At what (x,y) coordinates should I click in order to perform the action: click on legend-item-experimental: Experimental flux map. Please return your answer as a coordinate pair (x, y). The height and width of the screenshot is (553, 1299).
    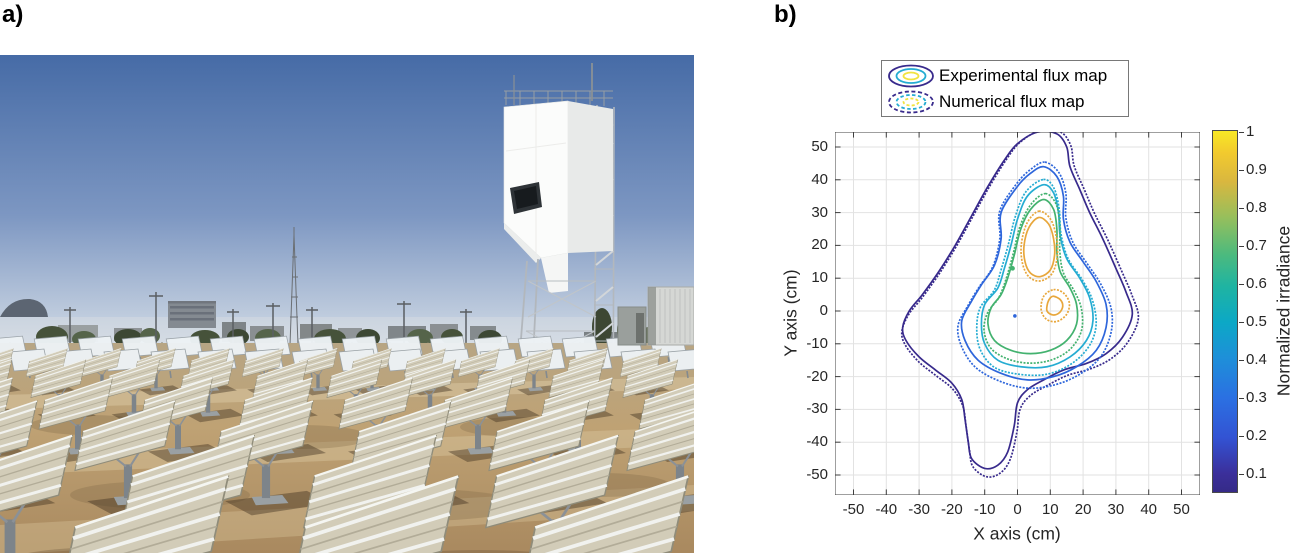
    Looking at the image, I should click on (1005, 76).